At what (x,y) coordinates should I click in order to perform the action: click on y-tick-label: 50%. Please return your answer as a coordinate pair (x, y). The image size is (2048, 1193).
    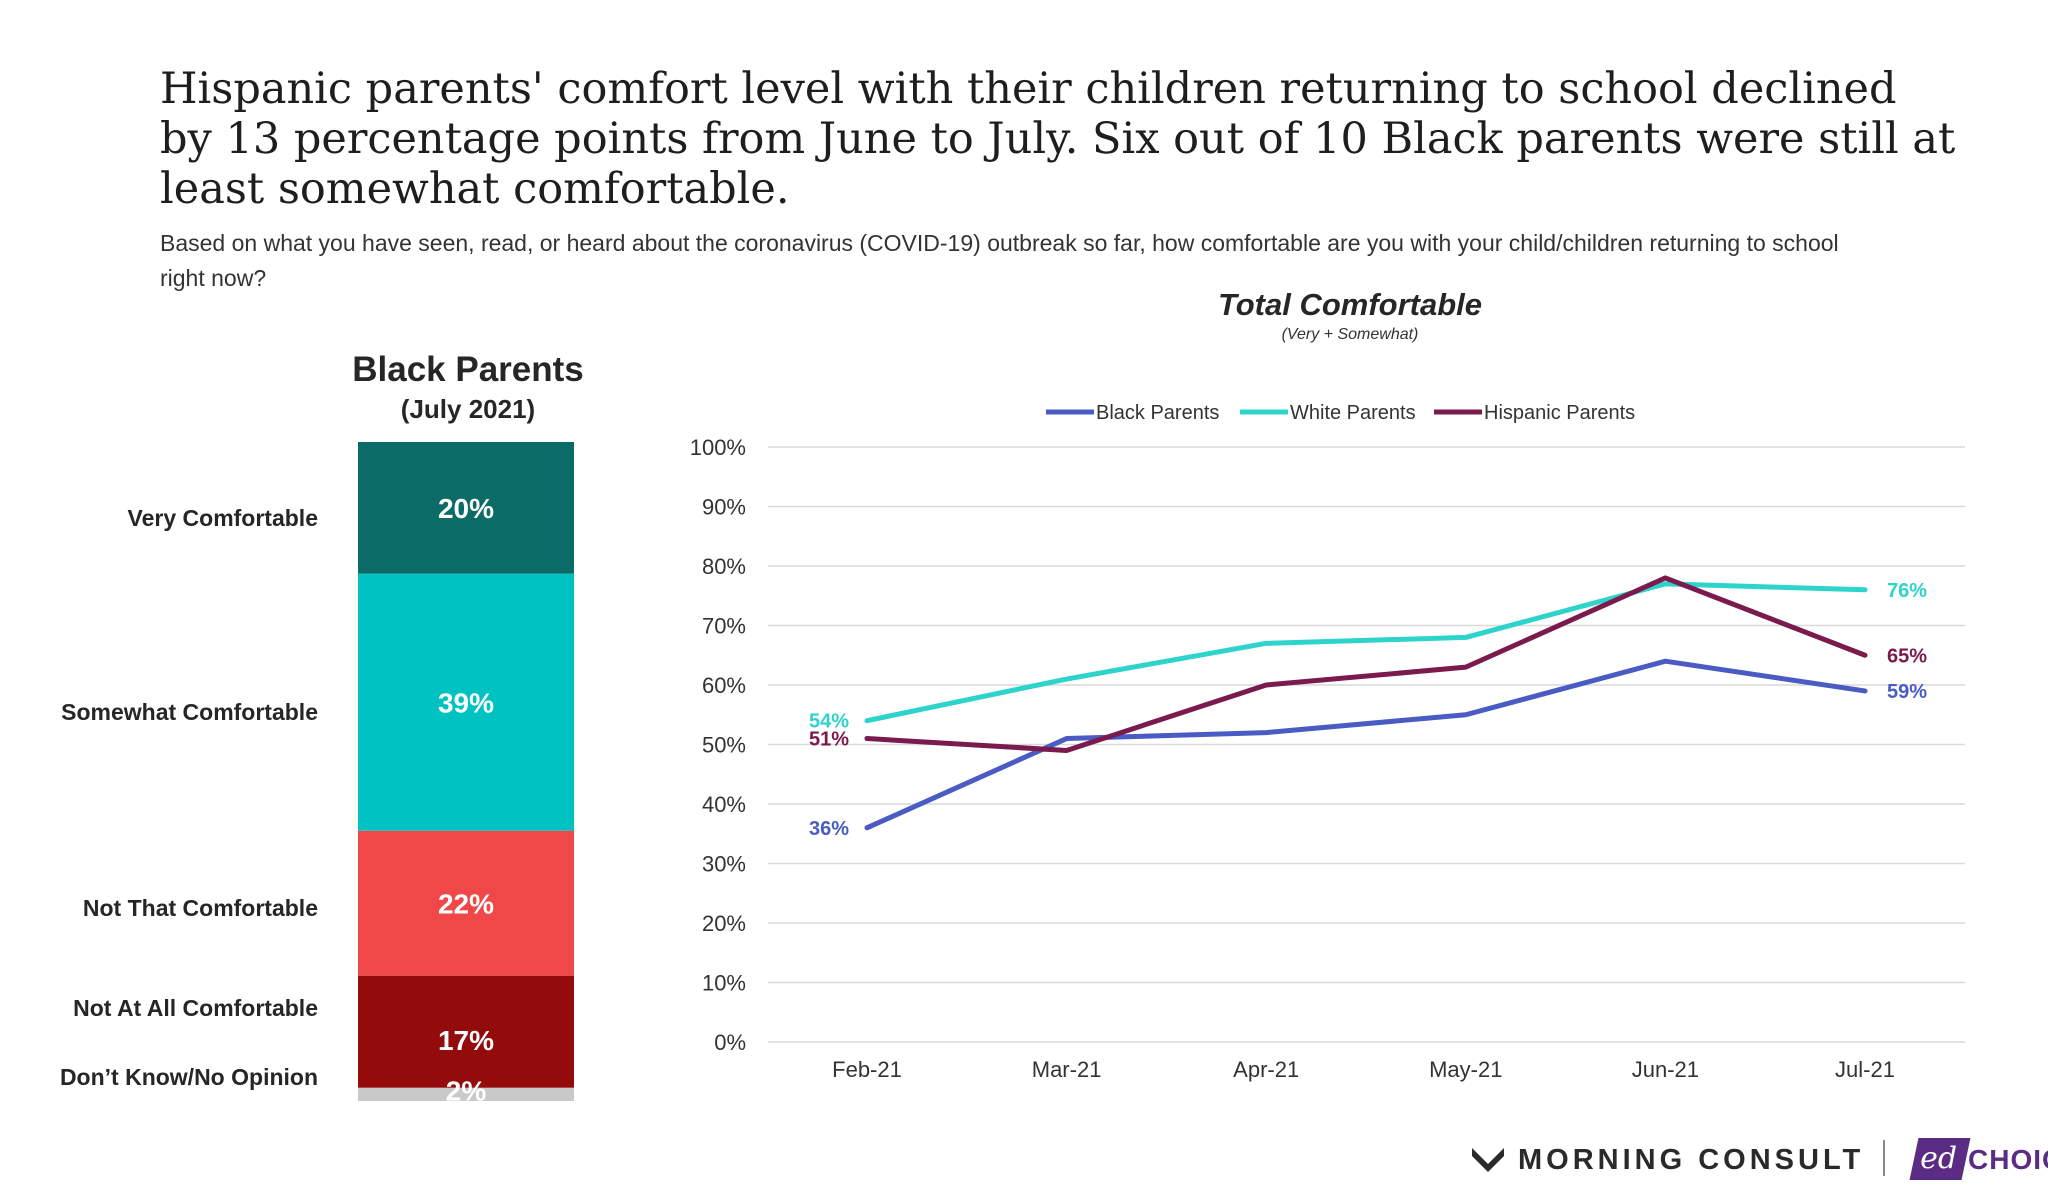
    Looking at the image, I should click on (724, 745).